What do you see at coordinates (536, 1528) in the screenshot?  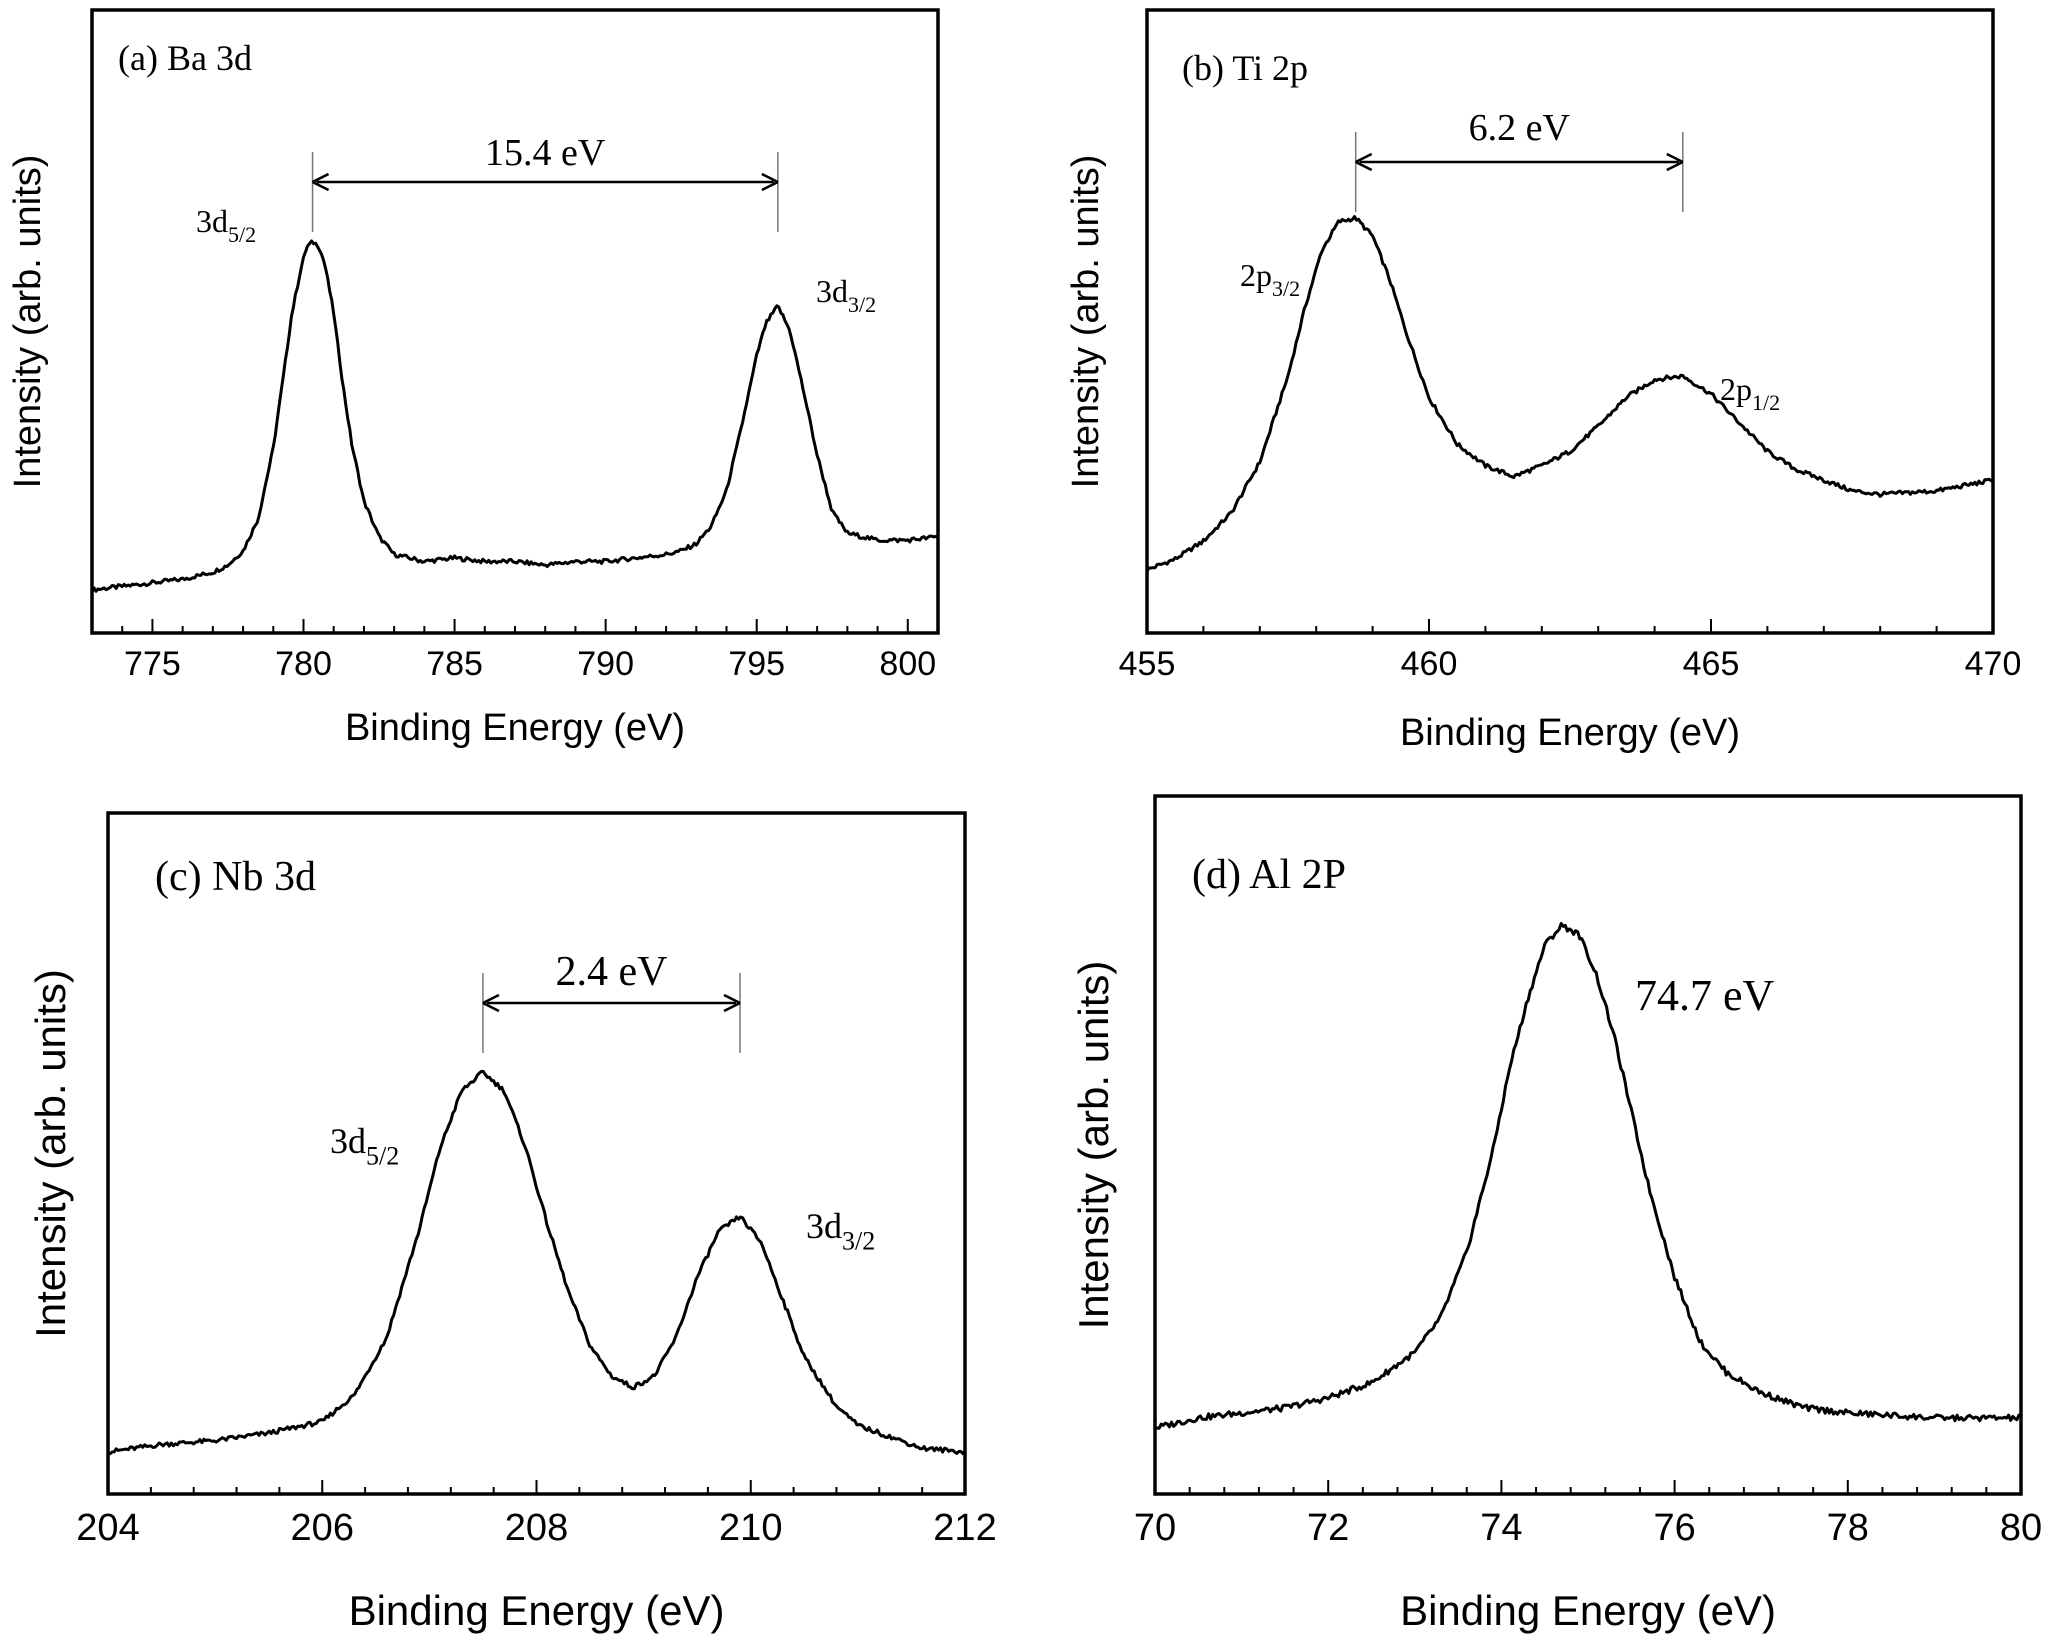 I see `x-tick-label: 208` at bounding box center [536, 1528].